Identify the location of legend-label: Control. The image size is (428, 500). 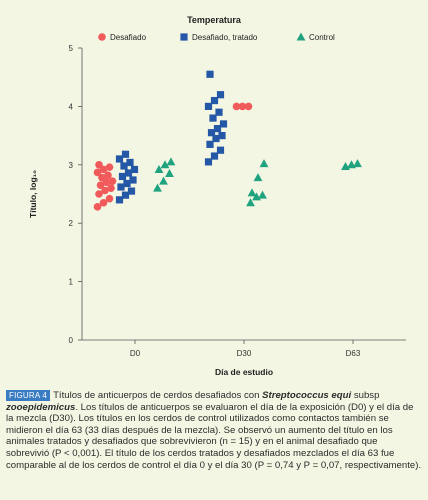
(322, 37).